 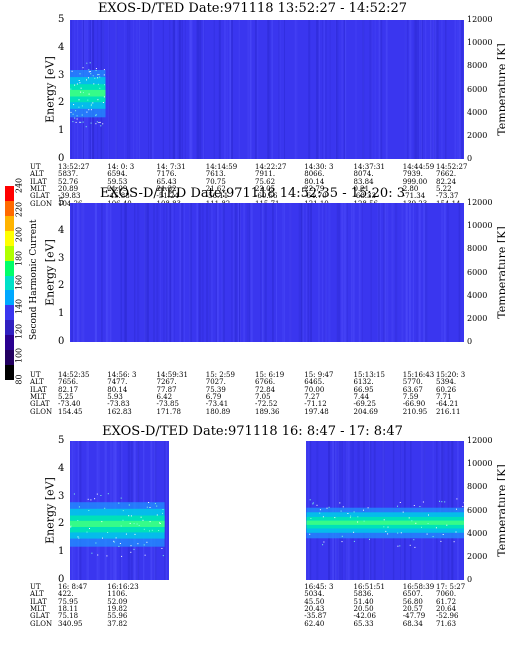 I want to click on y2-tick-label: 12000, so click(x=480, y=440).